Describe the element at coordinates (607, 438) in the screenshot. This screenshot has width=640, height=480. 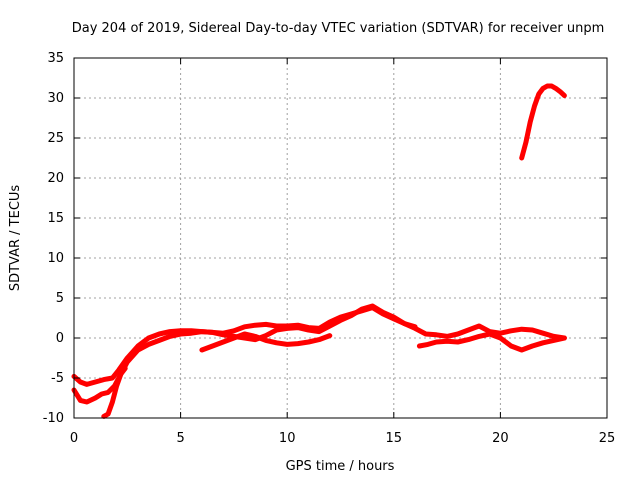
I see `x-tick-label: 25` at that location.